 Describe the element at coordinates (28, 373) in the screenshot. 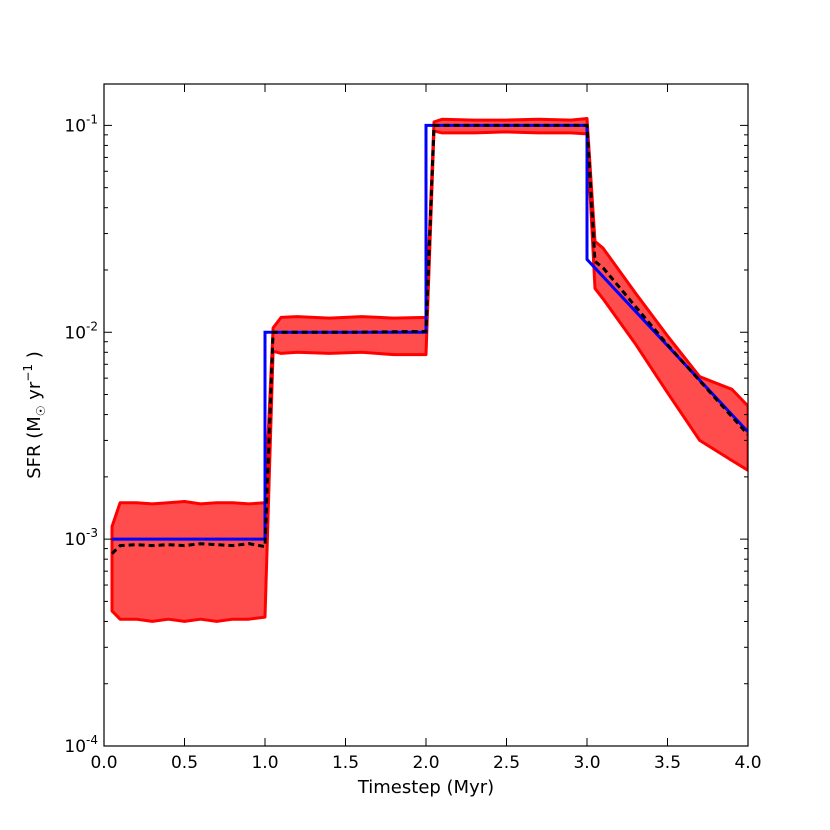

I see `y-axis-label-exponent: −1` at that location.